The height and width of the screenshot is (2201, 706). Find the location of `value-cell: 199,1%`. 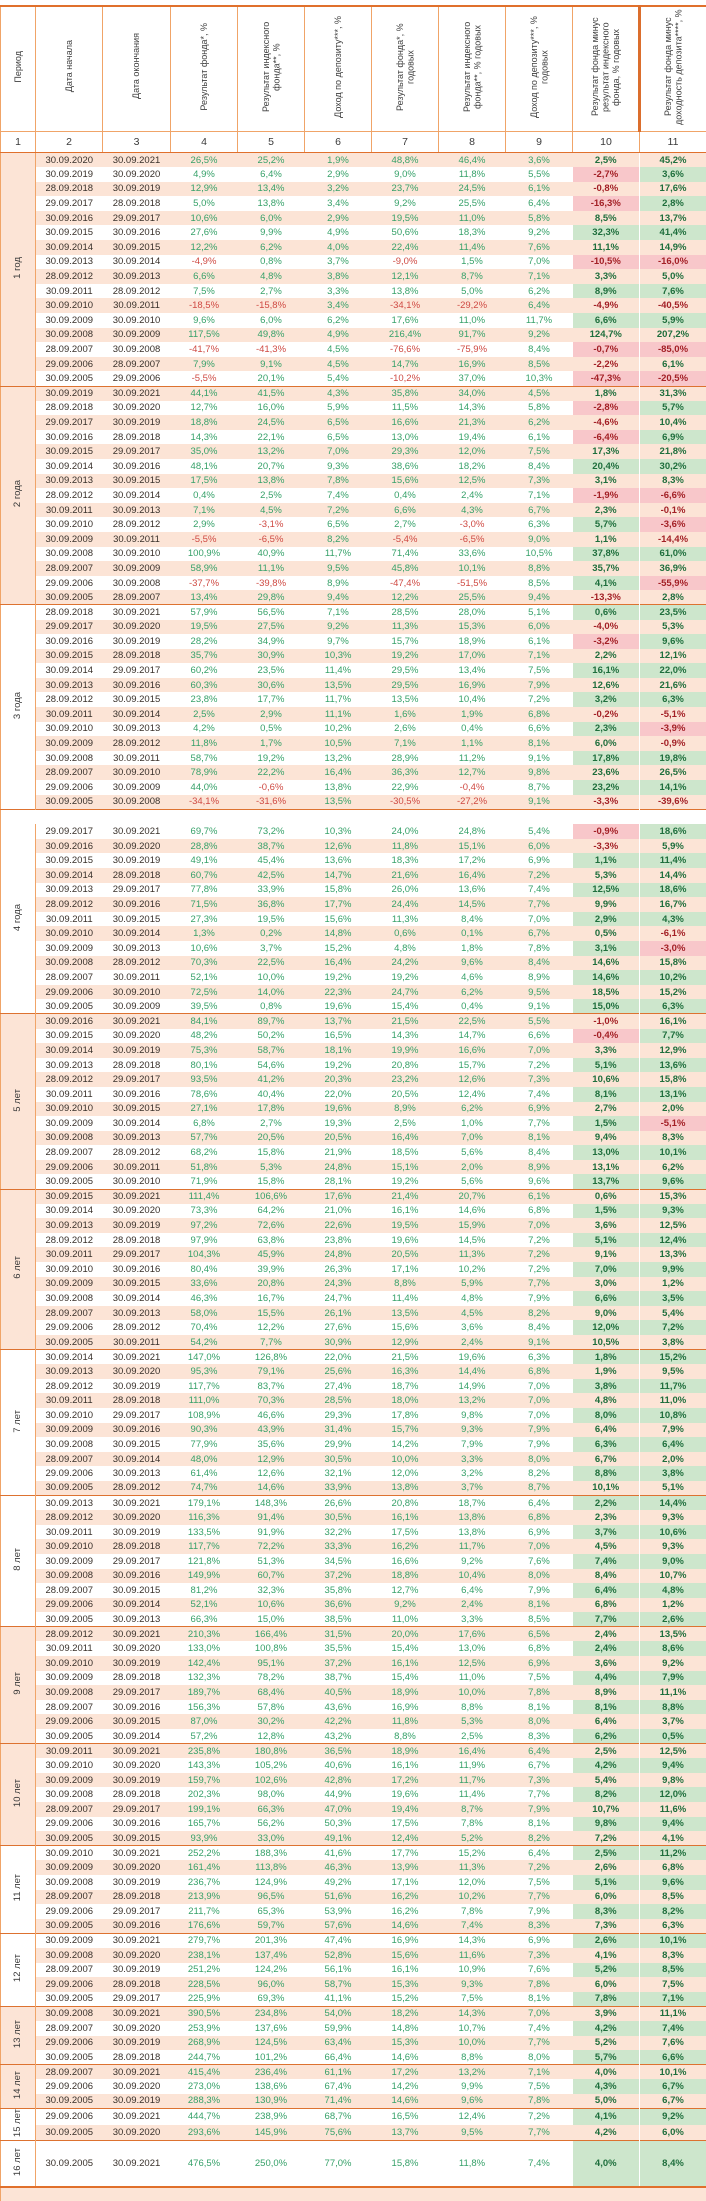

value-cell: 199,1% is located at coordinates (204, 1809).